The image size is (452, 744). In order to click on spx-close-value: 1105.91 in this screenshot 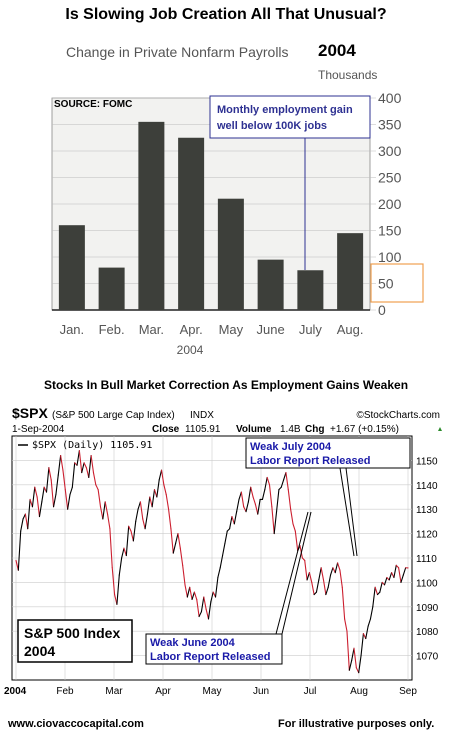, I will do `click(203, 429)`.